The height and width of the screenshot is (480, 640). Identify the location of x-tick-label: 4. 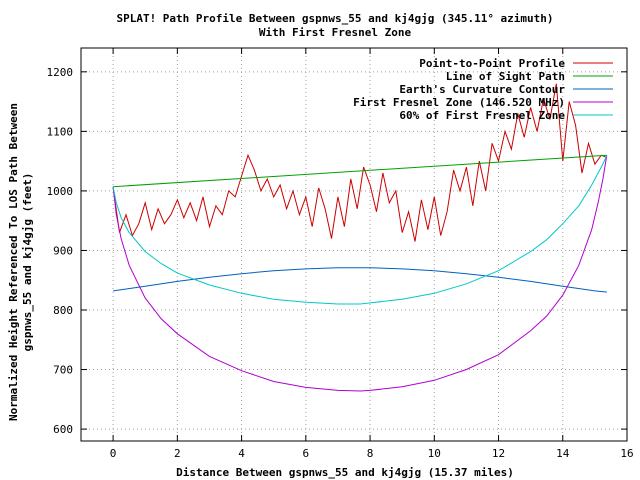
(241, 453).